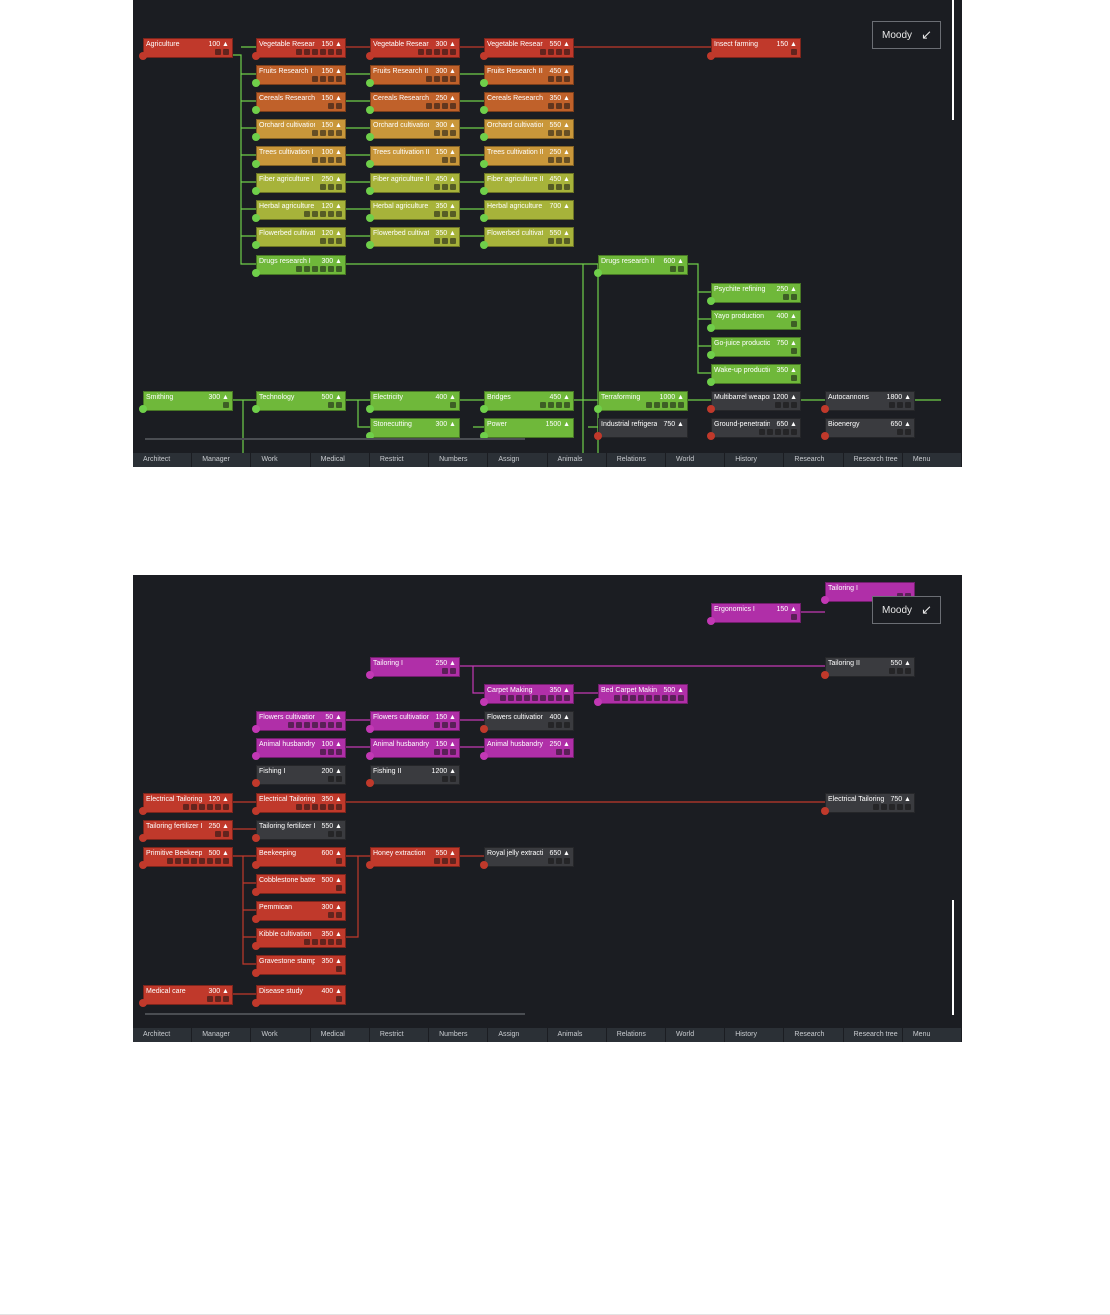  What do you see at coordinates (529, 102) in the screenshot?
I see `research-node: Cereals Research III 350 ▲` at bounding box center [529, 102].